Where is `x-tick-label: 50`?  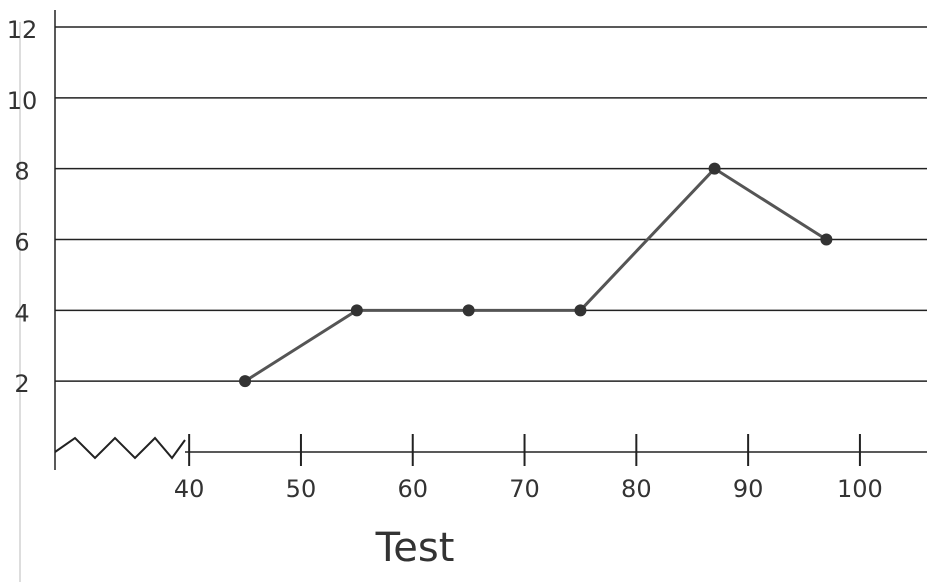
x-tick-label: 50 is located at coordinates (301, 489).